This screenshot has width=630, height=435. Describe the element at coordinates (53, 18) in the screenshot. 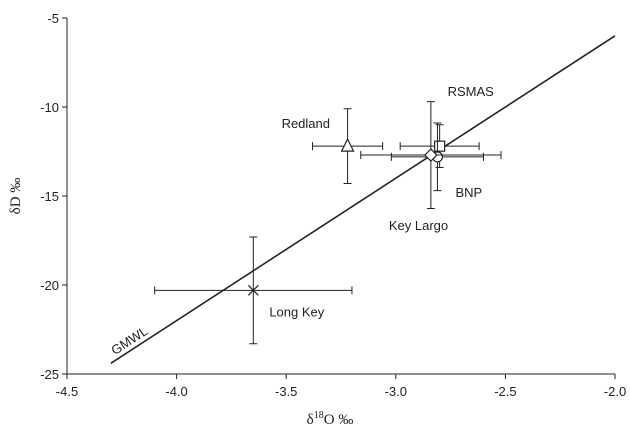

I see `y-tick-label: -5` at that location.